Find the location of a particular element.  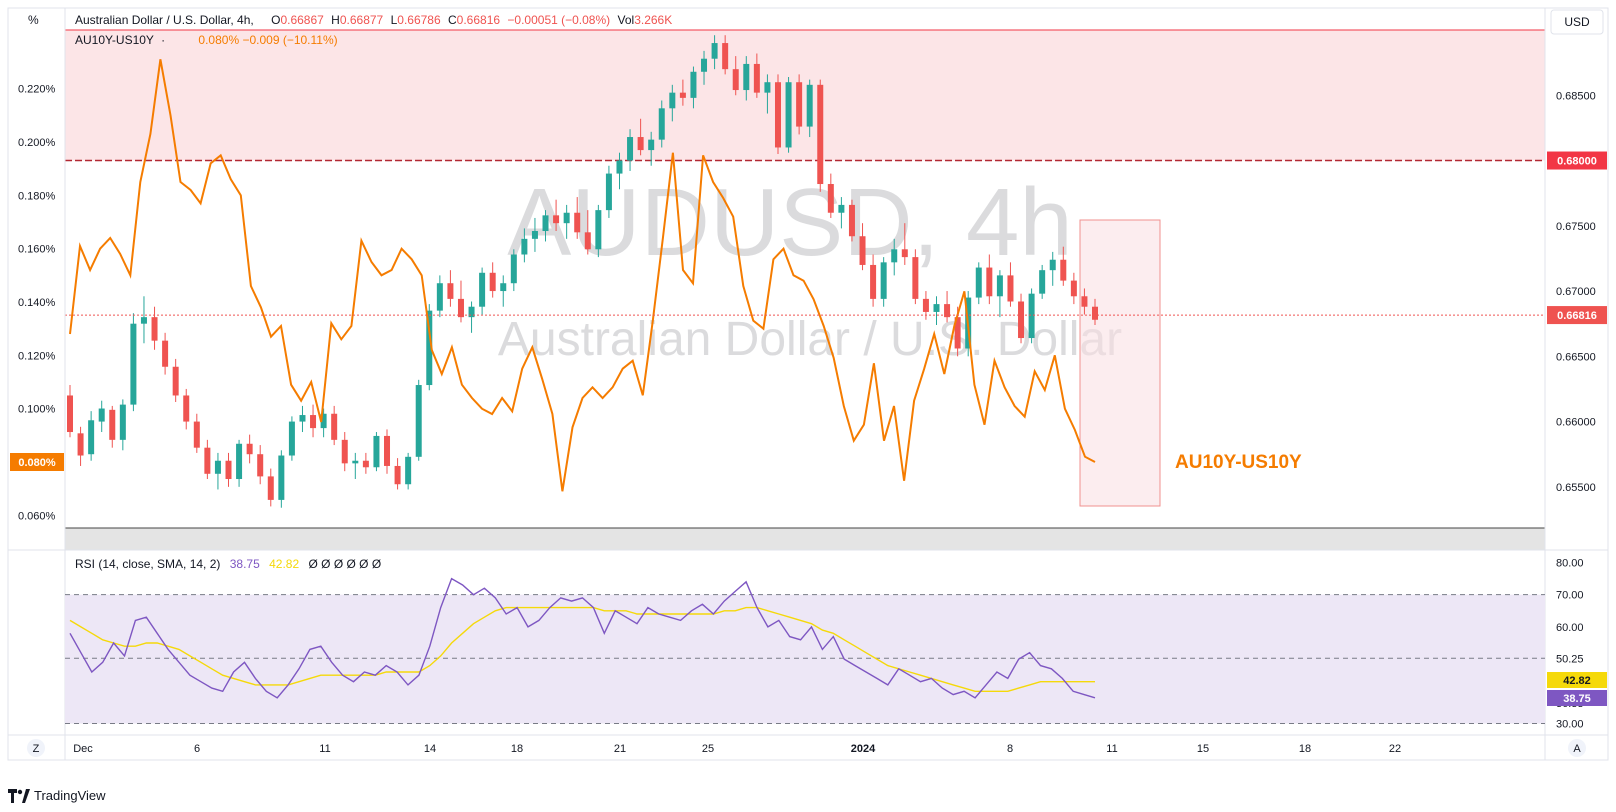

currency-label: USD is located at coordinates (1577, 22).